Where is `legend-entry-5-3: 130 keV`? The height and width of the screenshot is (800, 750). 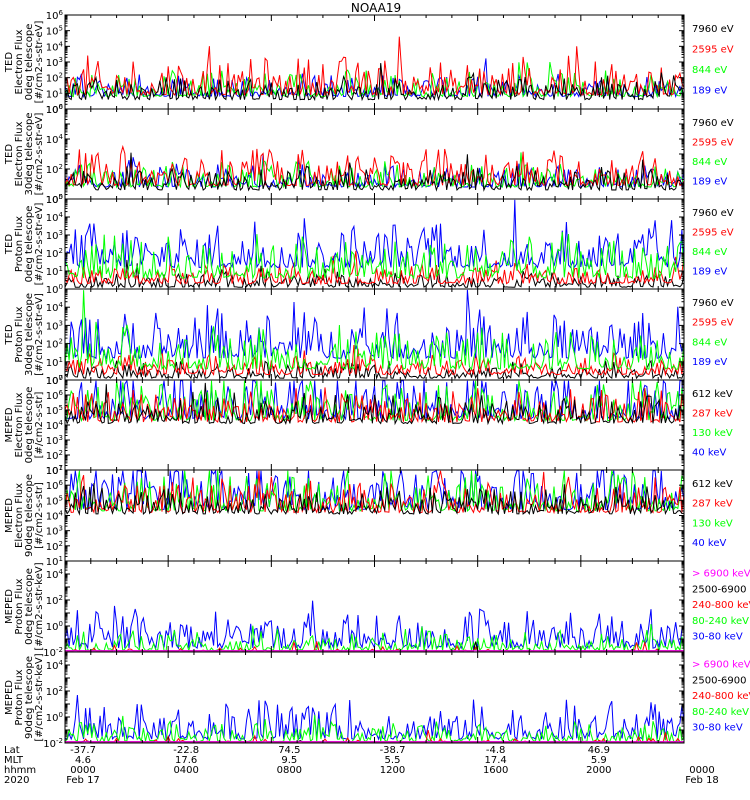 legend-entry-5-3: 130 keV is located at coordinates (712, 433).